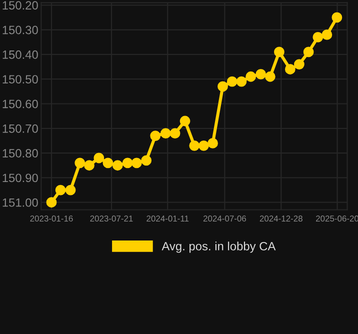 The width and height of the screenshot is (358, 334). What do you see at coordinates (219, 247) in the screenshot?
I see `legend-label: Avg. pos. in lobby CA` at bounding box center [219, 247].